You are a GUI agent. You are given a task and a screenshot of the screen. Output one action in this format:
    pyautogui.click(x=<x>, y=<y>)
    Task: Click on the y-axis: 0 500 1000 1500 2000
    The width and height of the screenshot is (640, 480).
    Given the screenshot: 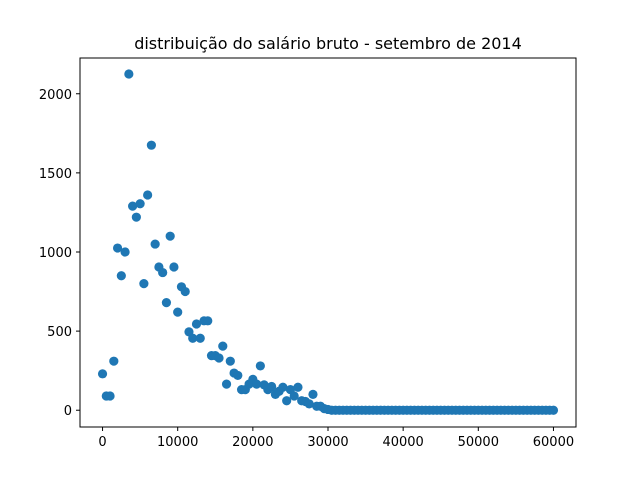 What is the action you would take?
    pyautogui.click(x=59, y=253)
    